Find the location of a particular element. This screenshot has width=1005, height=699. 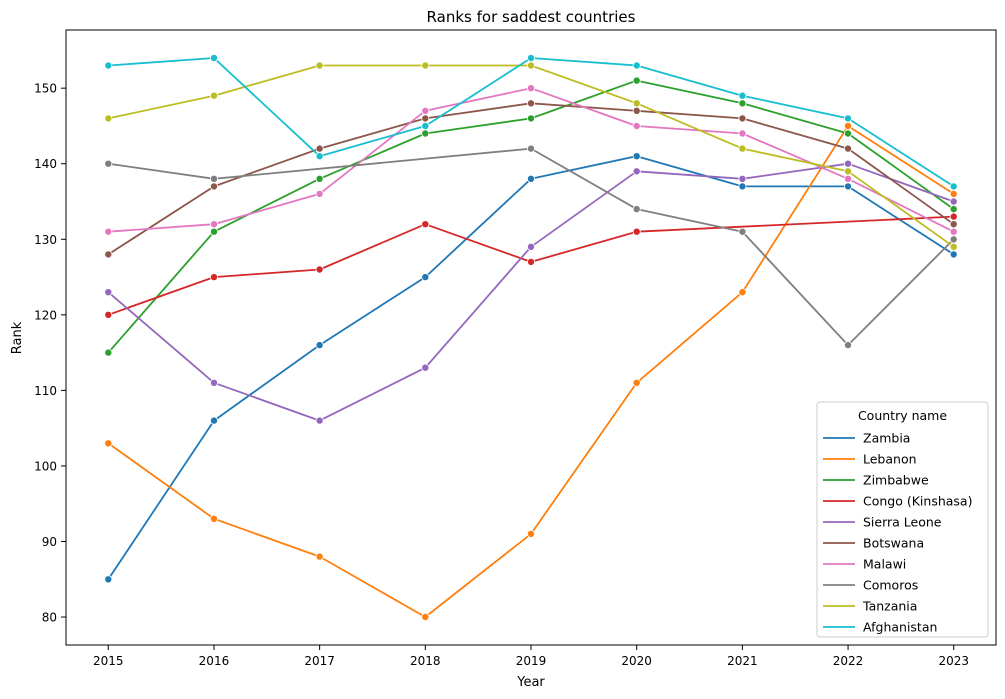

legend-item: Botswana is located at coordinates (873, 543).